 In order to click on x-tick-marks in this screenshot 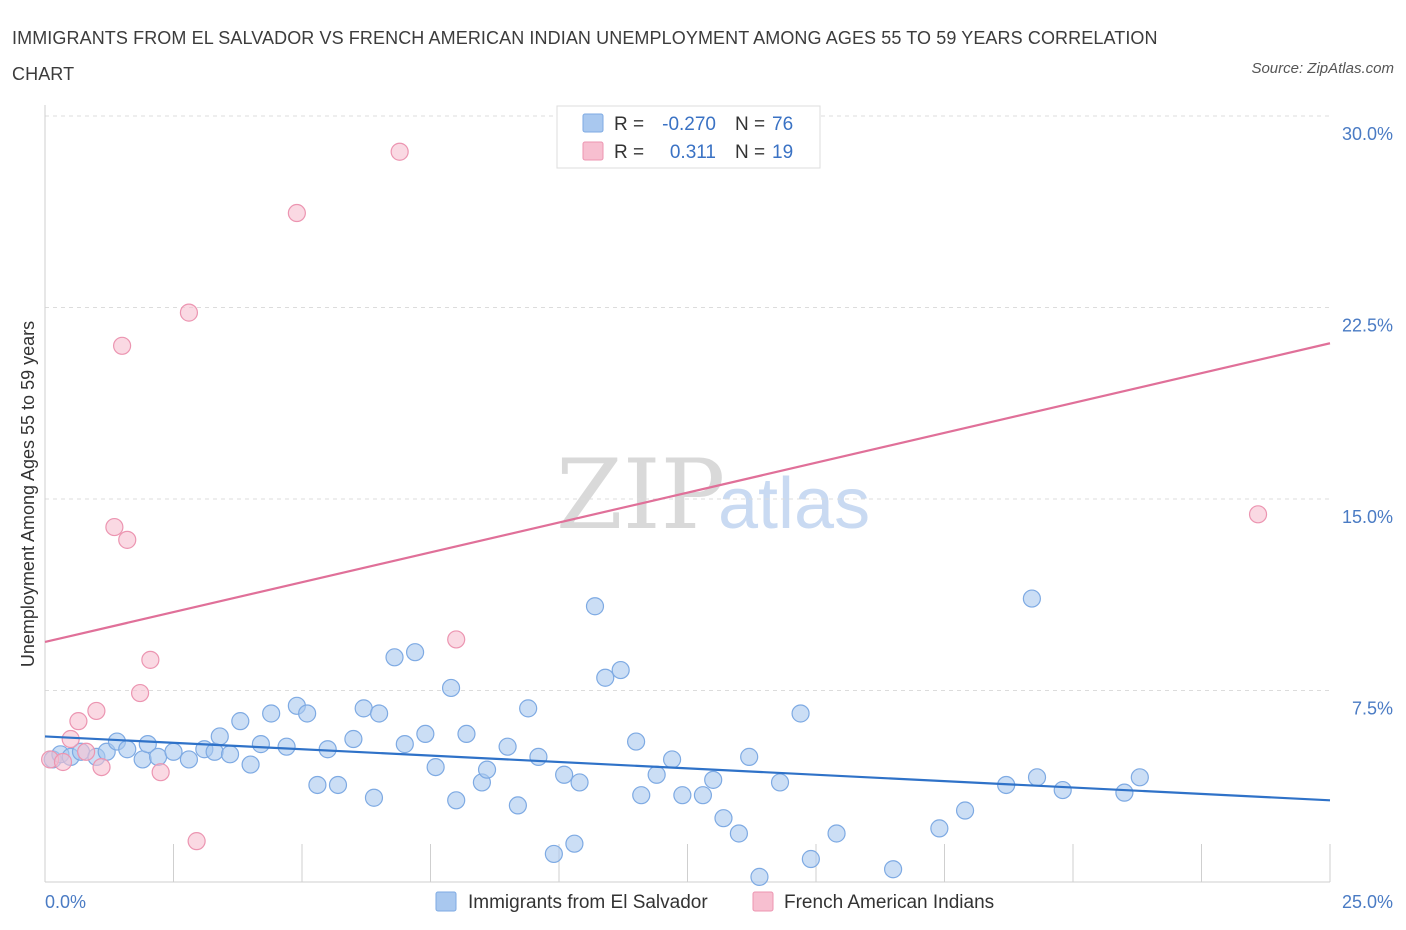, I will do `click(687, 863)`.